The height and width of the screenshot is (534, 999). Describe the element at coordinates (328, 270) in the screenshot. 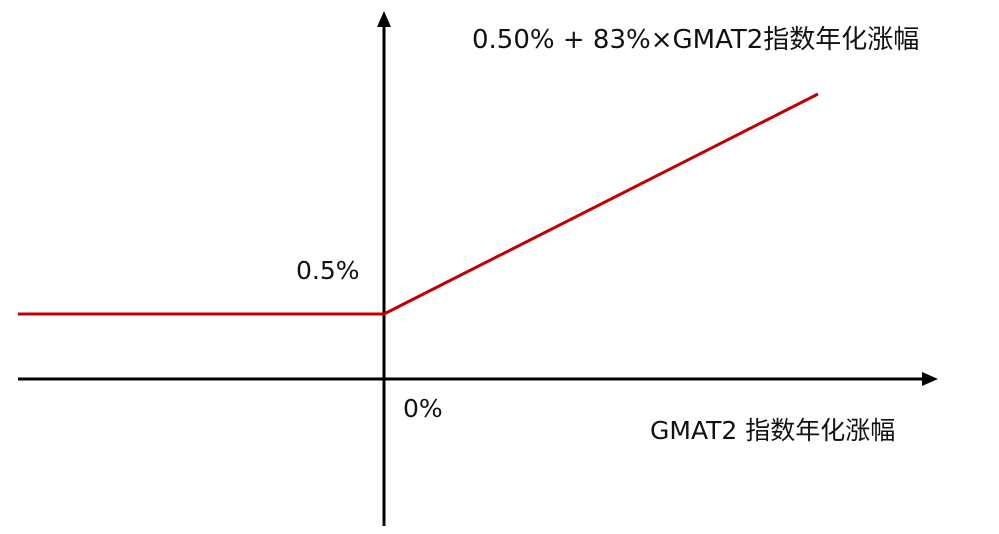

I see `y-intercept-label: 0.5%` at that location.